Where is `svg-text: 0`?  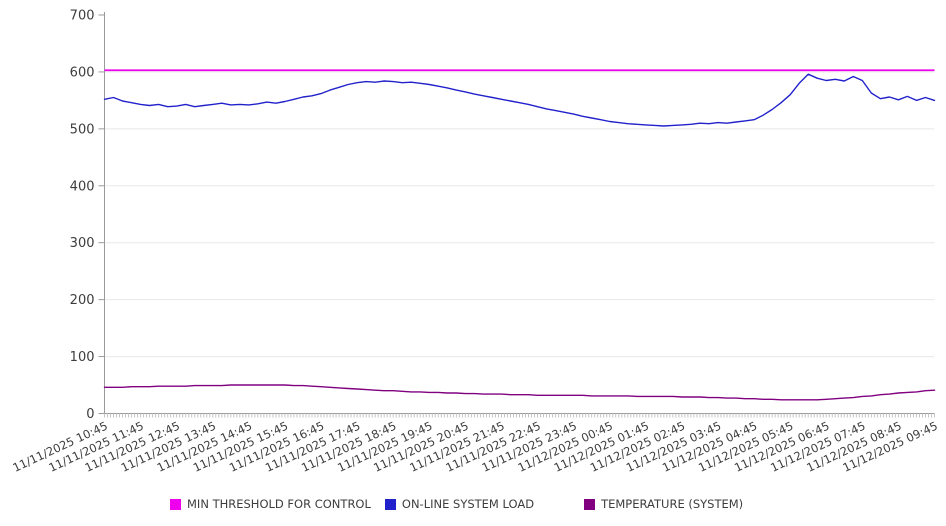
svg-text: 0 is located at coordinates (90, 414).